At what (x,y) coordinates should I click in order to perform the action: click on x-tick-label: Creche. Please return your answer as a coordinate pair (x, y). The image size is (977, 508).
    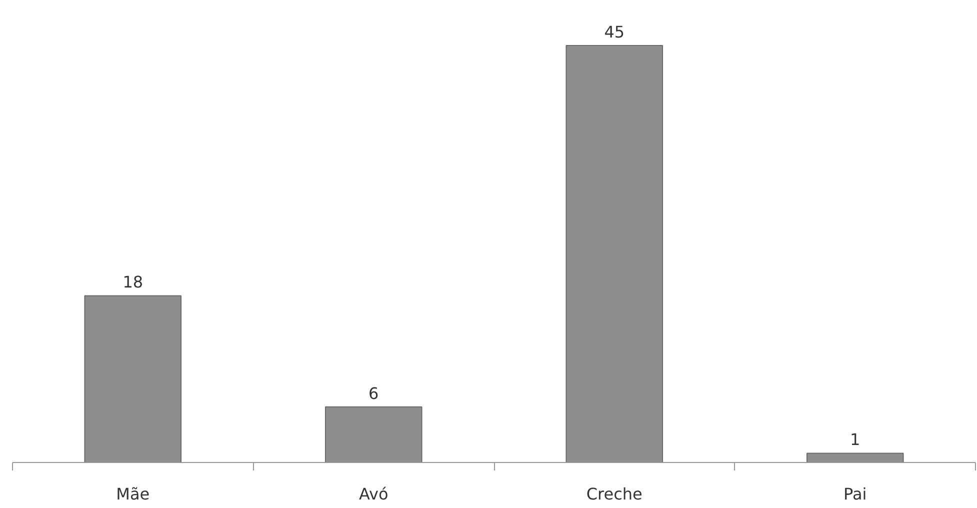
    Looking at the image, I should click on (614, 494).